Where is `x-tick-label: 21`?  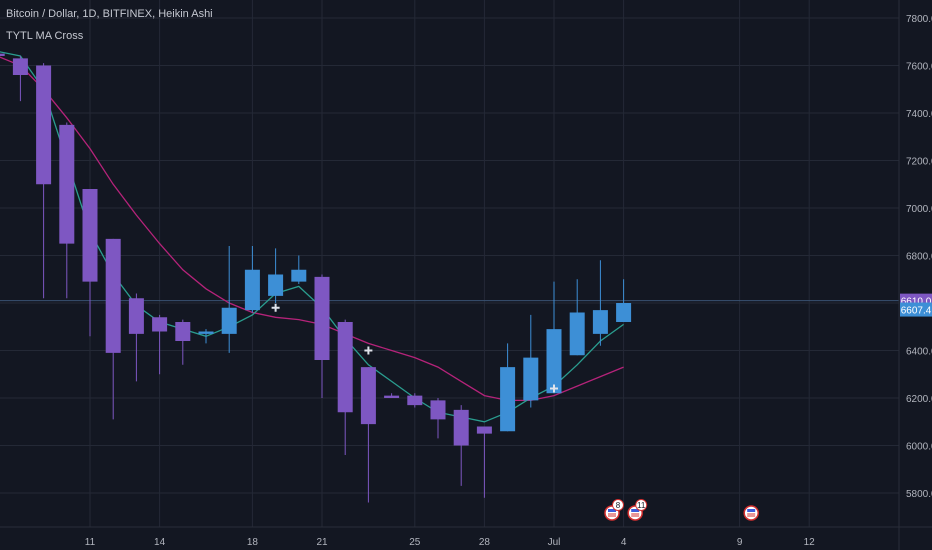
x-tick-label: 21 is located at coordinates (322, 542).